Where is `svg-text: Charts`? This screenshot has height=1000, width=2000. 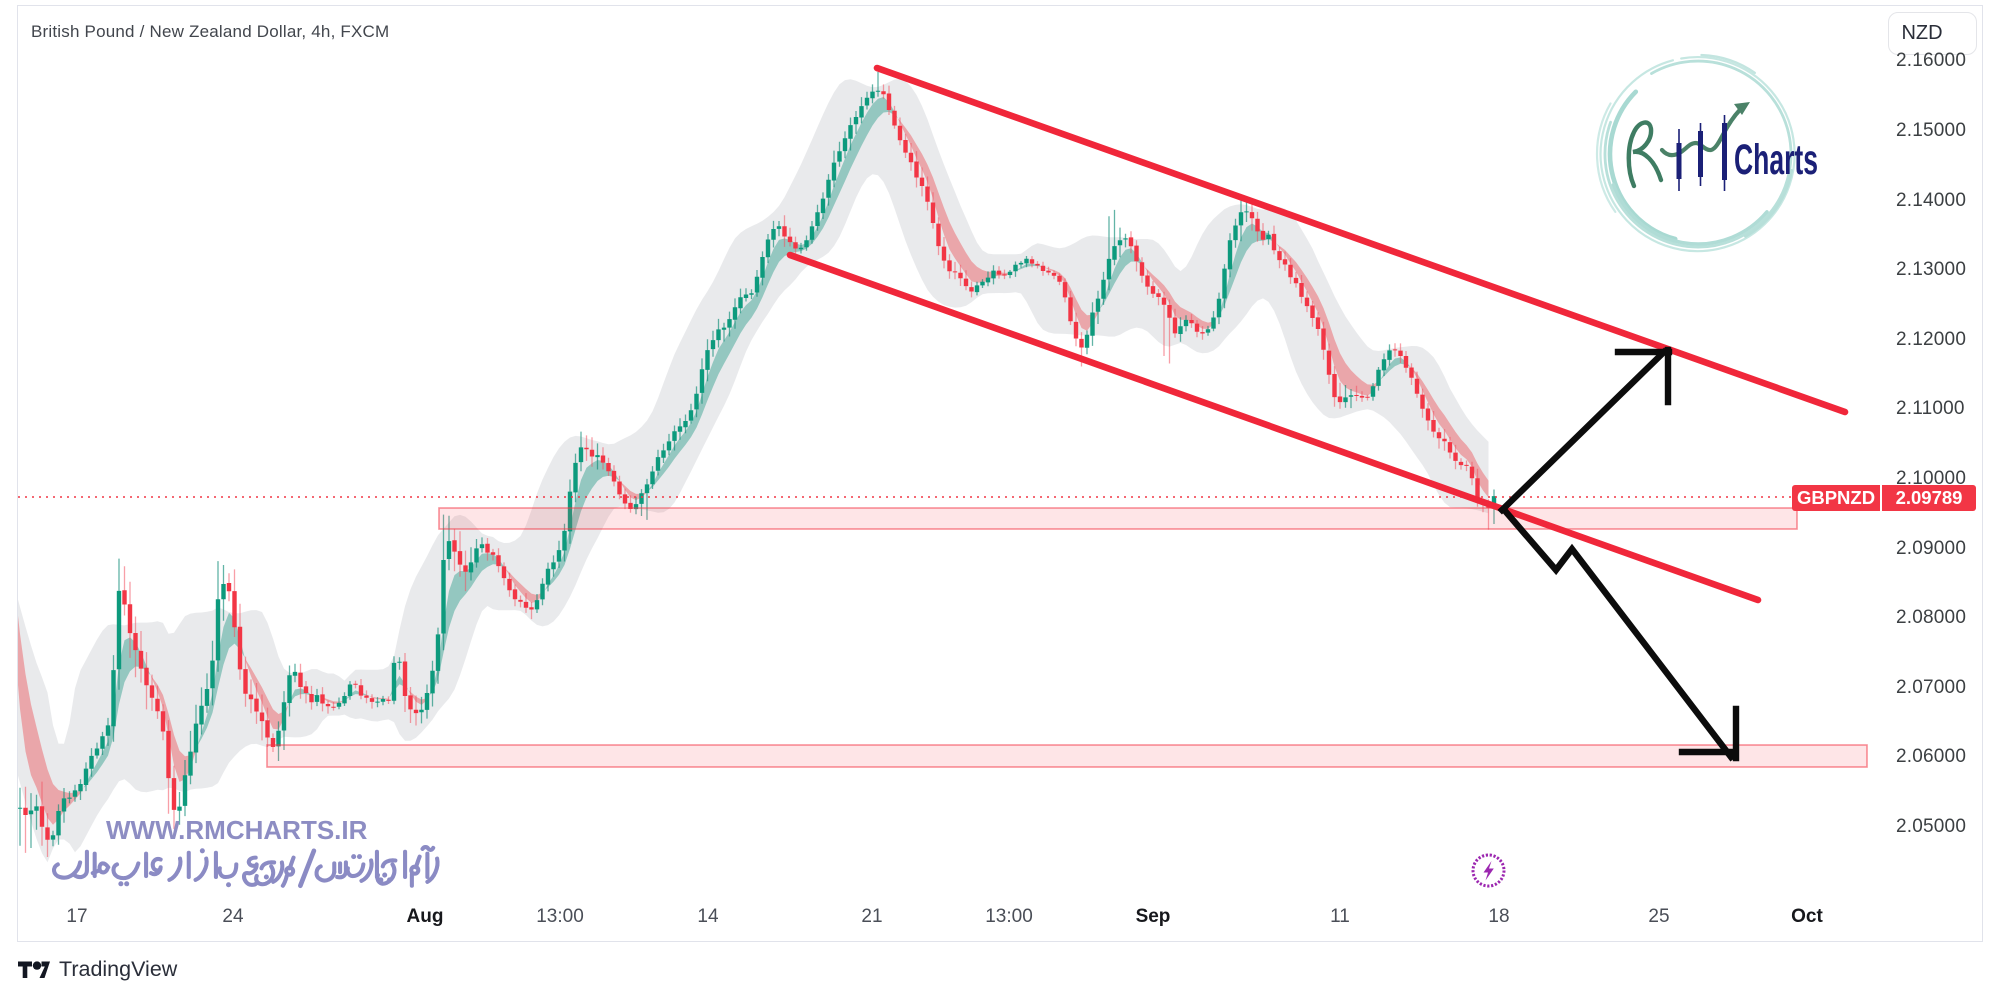
svg-text: Charts is located at coordinates (1776, 160).